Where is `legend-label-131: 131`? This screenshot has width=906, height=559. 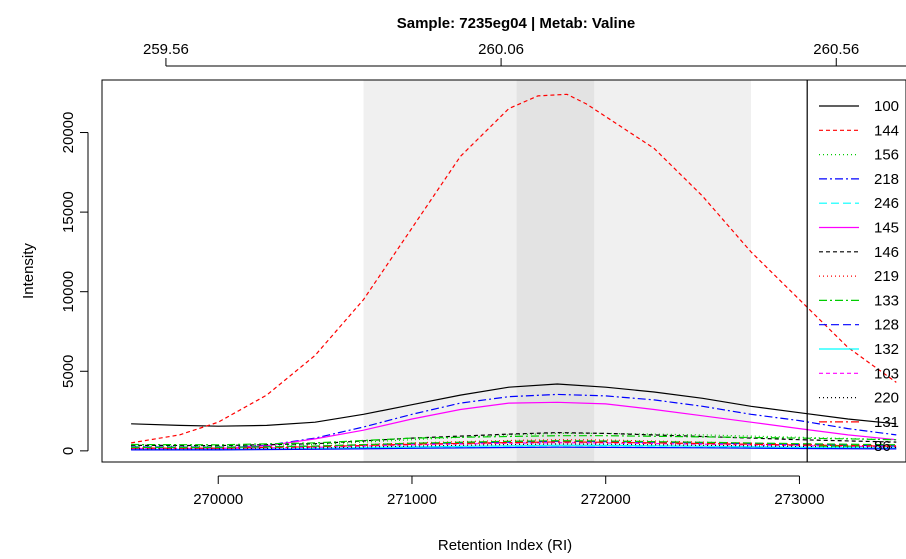 legend-label-131: 131 is located at coordinates (886, 422).